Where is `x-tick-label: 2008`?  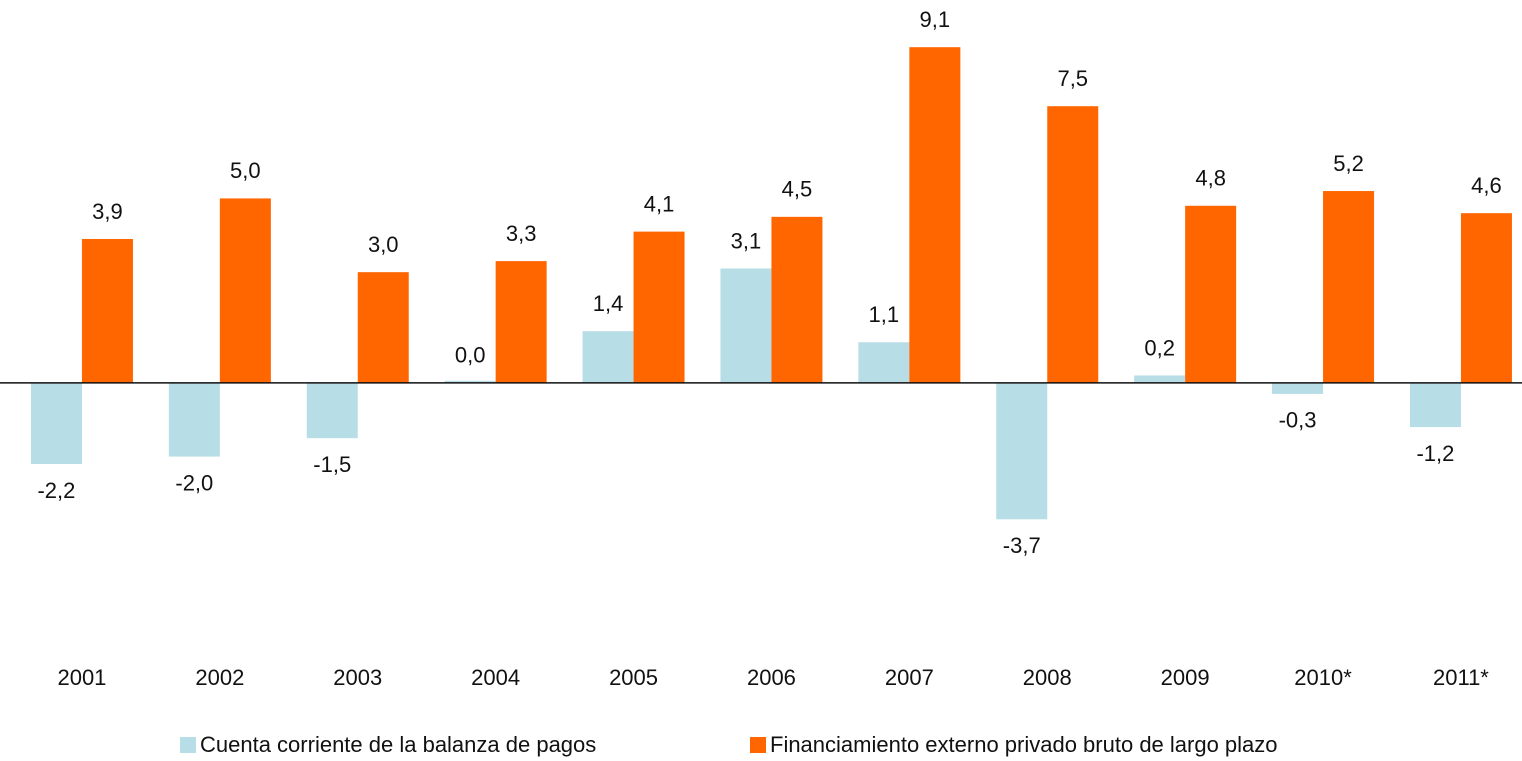
x-tick-label: 2008 is located at coordinates (1047, 677).